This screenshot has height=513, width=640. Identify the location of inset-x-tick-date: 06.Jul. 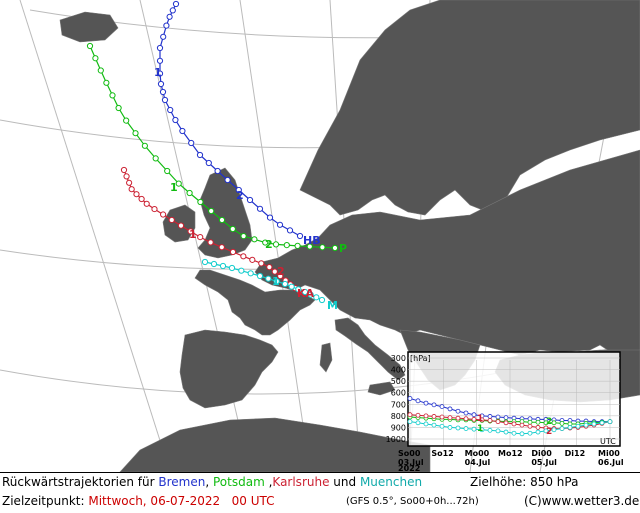
(611, 462).